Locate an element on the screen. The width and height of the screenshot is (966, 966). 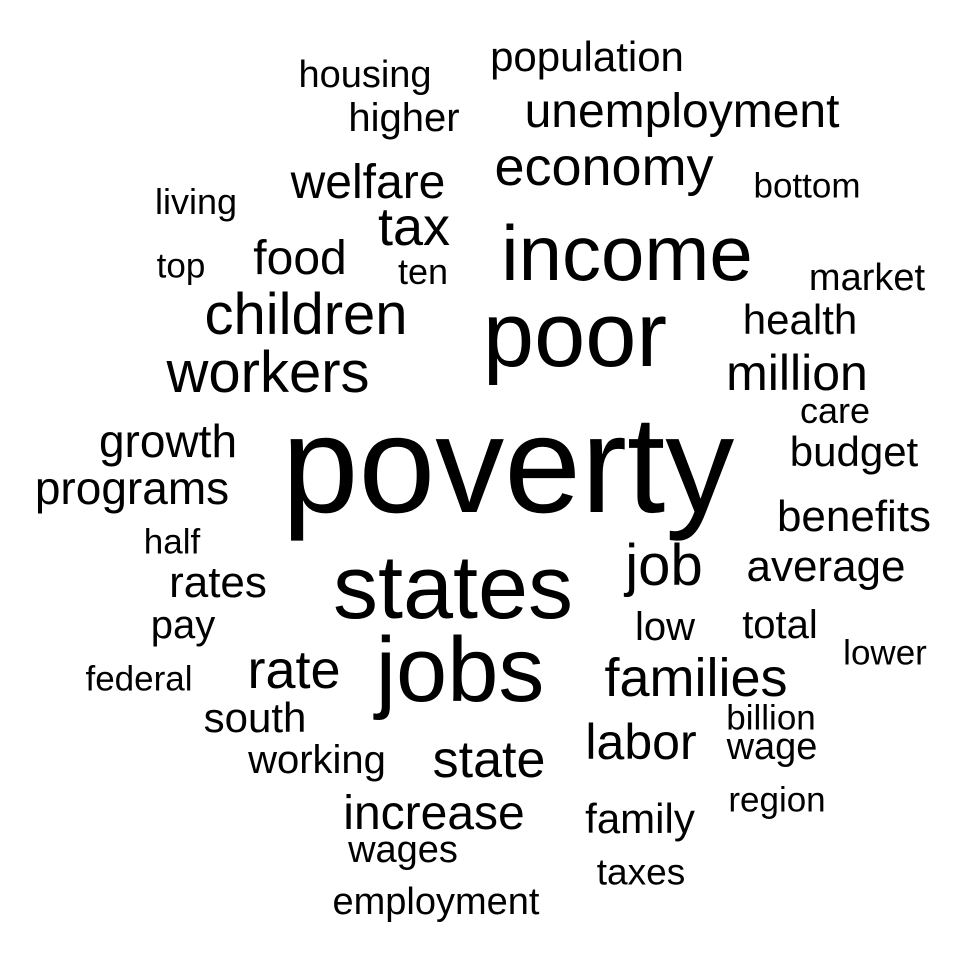
word-state: state is located at coordinates (489, 760).